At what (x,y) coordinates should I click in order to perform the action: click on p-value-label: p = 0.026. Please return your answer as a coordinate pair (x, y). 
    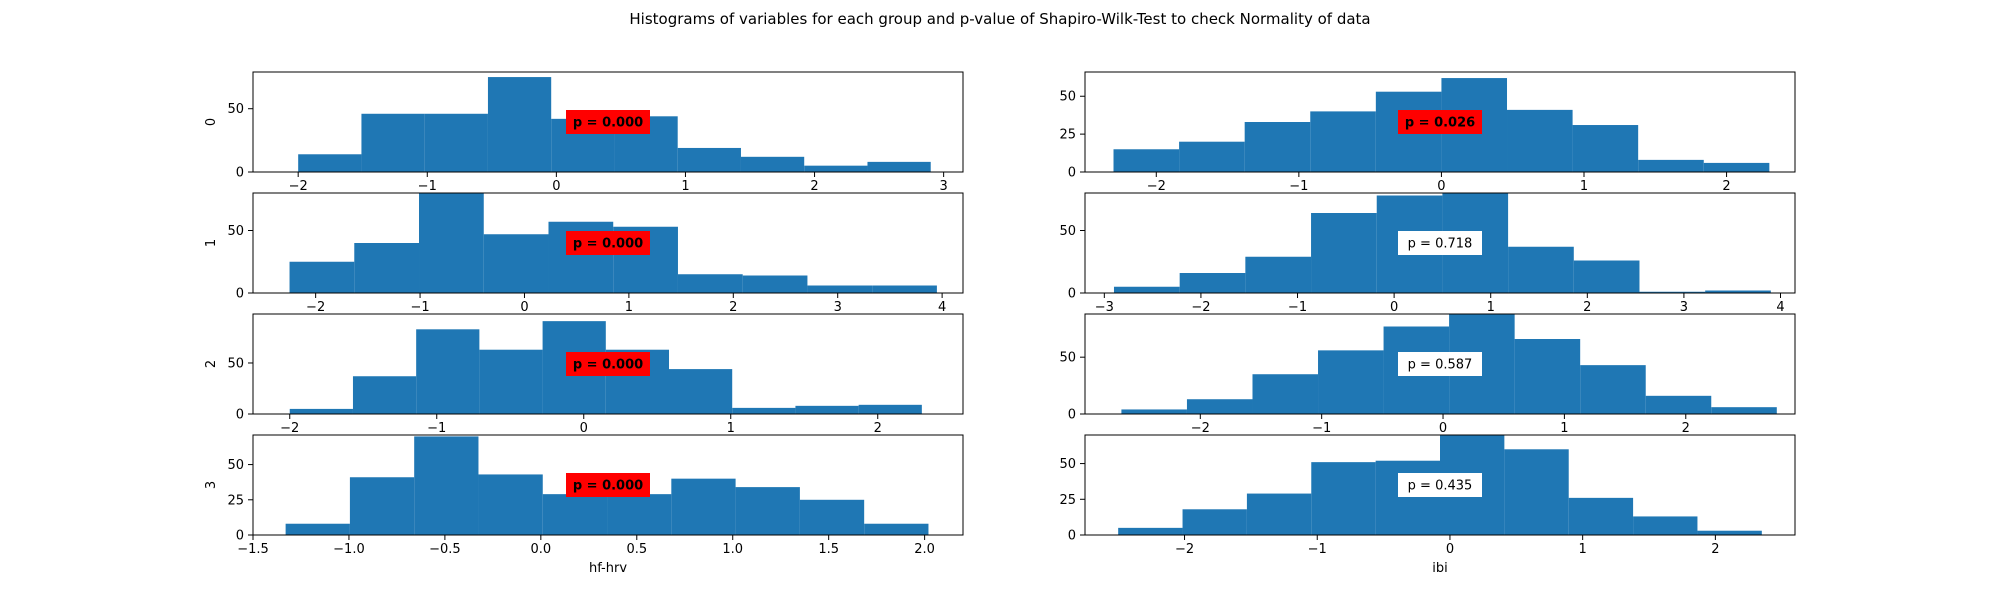
    Looking at the image, I should click on (1440, 123).